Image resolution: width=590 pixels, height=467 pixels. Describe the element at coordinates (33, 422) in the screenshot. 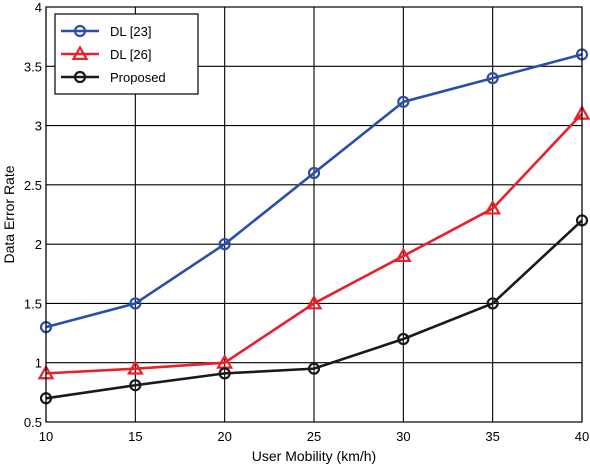

I see `y-tick-label: 0.5` at that location.